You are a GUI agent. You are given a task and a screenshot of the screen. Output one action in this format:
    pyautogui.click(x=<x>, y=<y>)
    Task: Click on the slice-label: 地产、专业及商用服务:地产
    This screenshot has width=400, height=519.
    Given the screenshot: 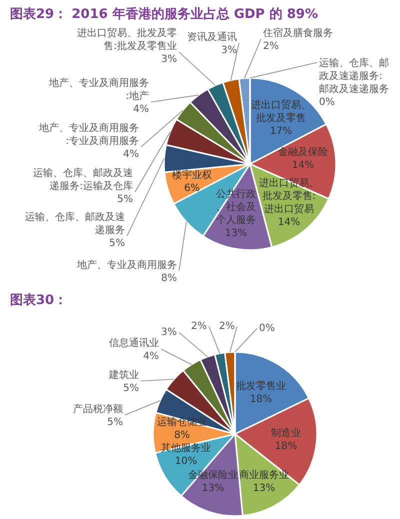 What is the action you would take?
    pyautogui.click(x=98, y=89)
    